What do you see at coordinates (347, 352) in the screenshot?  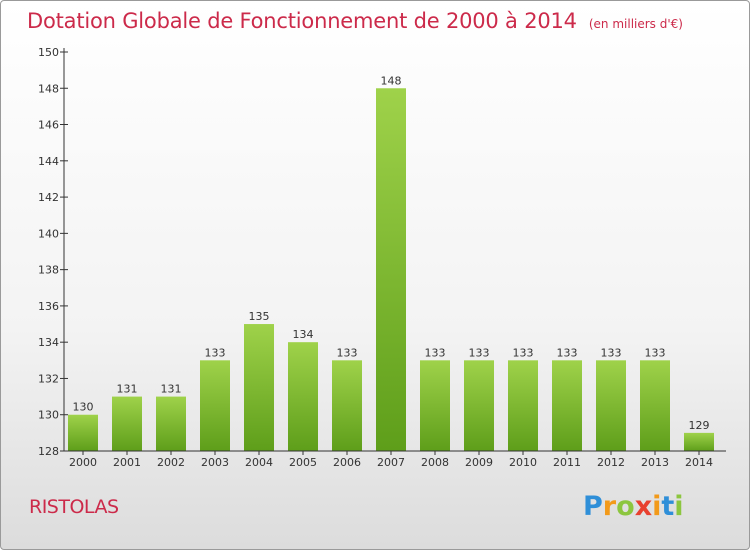 I see `value-label-2006: 133` at bounding box center [347, 352].